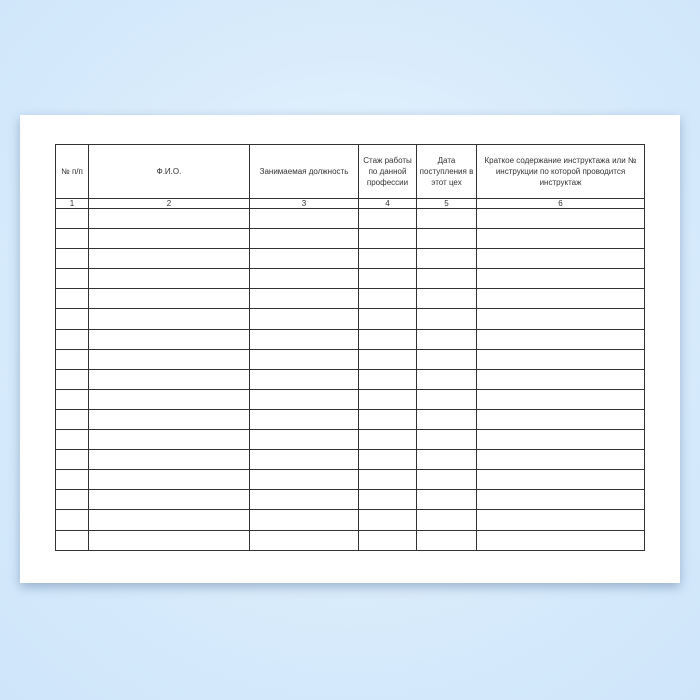 Image resolution: width=700 pixels, height=700 pixels. I want to click on column-number: 5, so click(446, 203).